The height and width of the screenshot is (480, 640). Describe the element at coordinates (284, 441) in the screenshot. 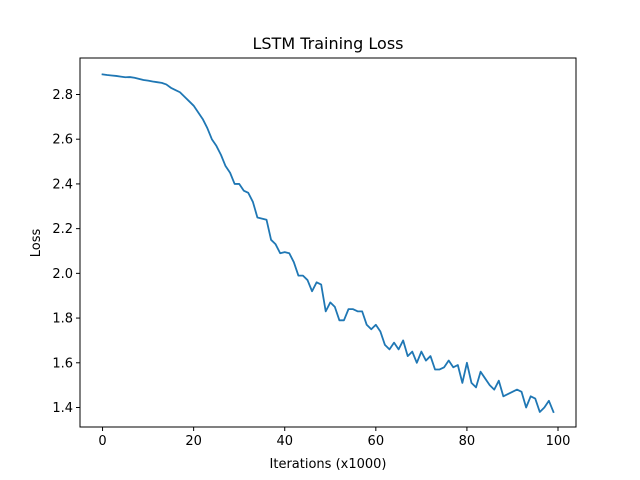

I see `x-tick-label: 40` at that location.